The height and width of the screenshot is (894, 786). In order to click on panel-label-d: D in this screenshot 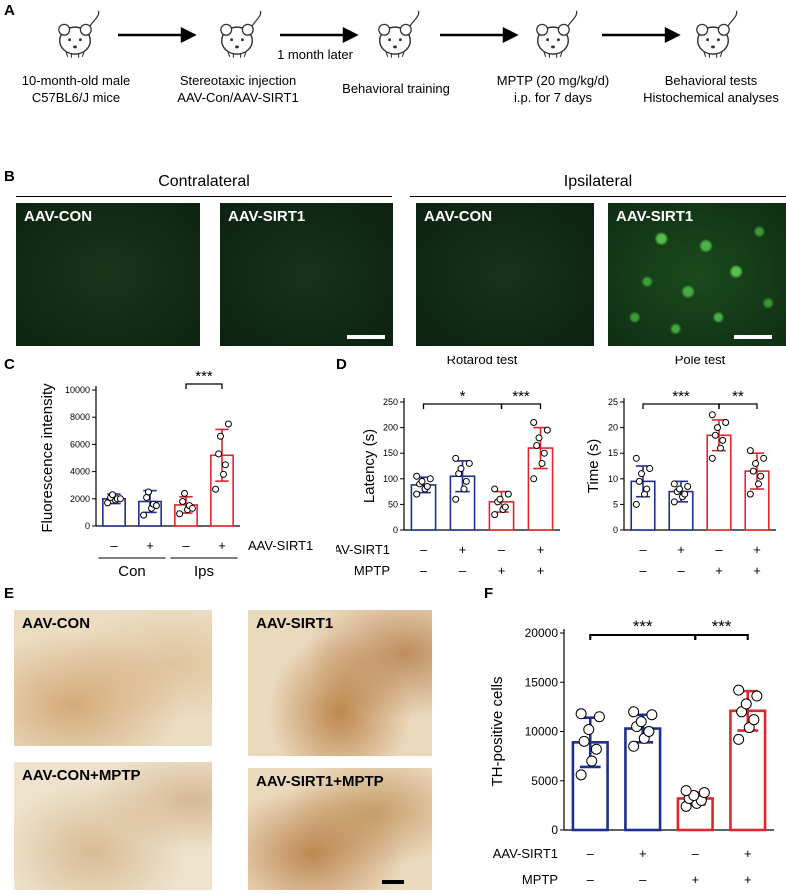, I will do `click(341, 364)`.